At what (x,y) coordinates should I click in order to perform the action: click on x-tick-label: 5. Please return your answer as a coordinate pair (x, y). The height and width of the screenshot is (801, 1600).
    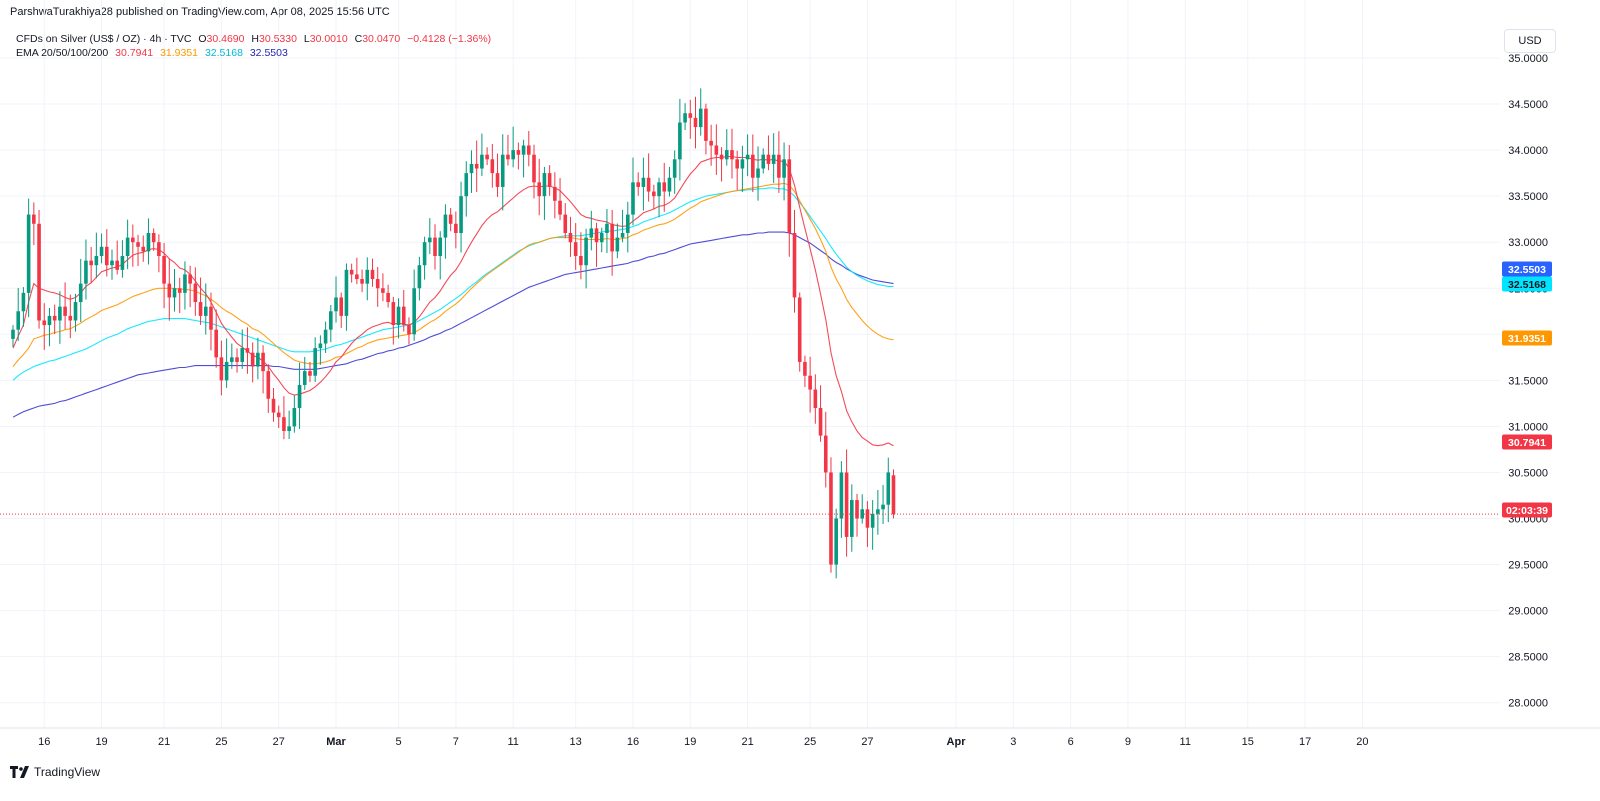
    Looking at the image, I should click on (398, 742).